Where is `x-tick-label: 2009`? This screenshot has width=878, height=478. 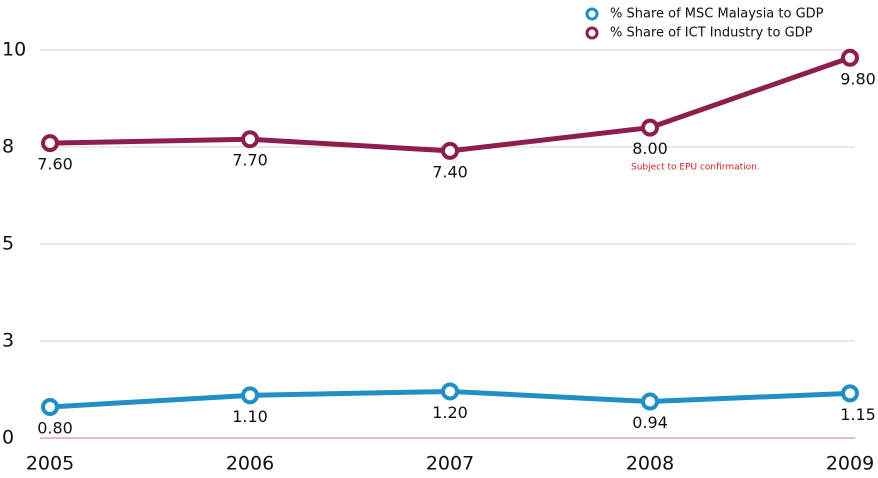 x-tick-label: 2009 is located at coordinates (850, 464).